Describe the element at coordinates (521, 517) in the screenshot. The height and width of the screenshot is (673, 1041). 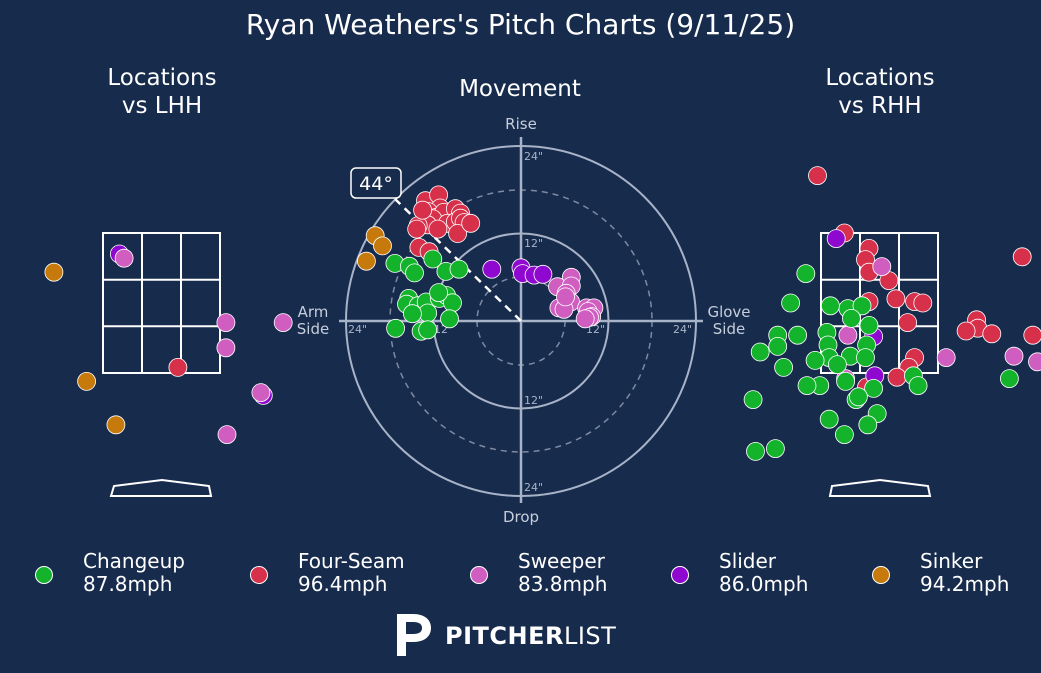
I see `drop-label: Drop` at that location.